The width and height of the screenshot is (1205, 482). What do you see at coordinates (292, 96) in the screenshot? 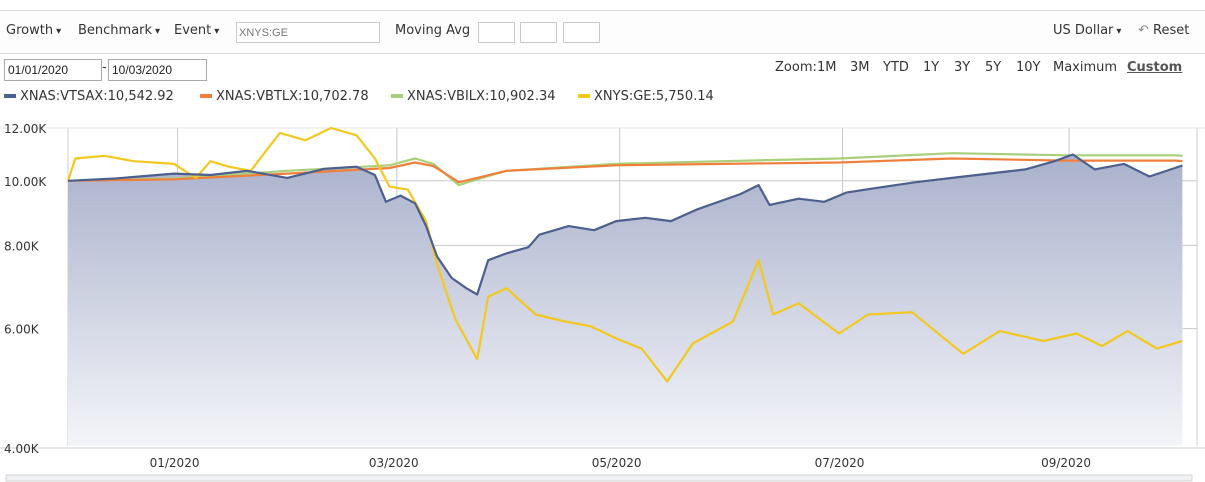
I see `legend-label: XNAS:VBTLX:10,702.78` at bounding box center [292, 96].